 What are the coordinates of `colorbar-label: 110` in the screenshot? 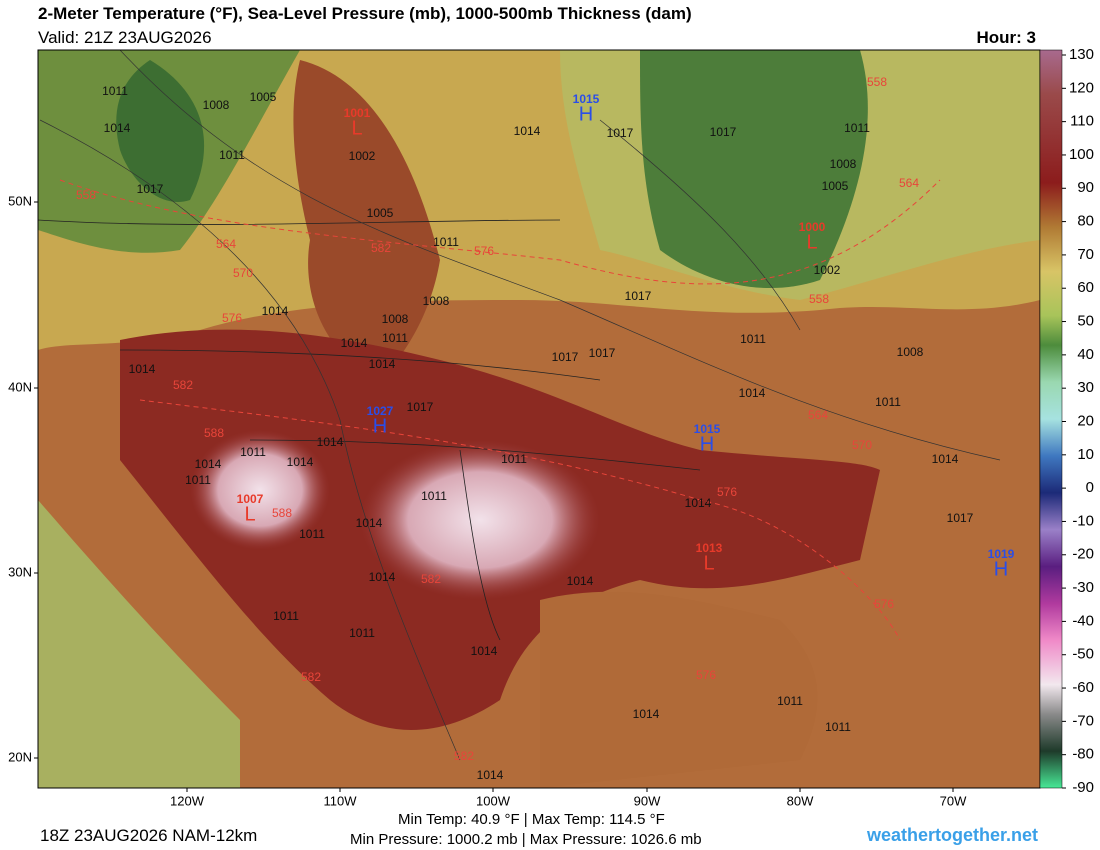 It's located at (1082, 121).